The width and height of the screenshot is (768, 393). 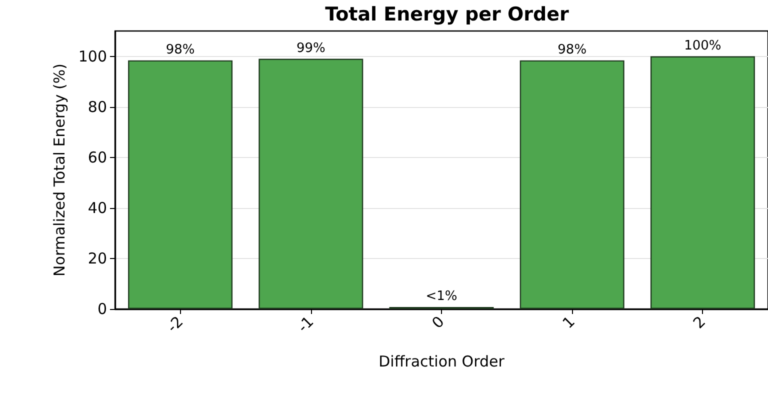 I want to click on x-axis-title: Diffraction Order, so click(x=442, y=361).